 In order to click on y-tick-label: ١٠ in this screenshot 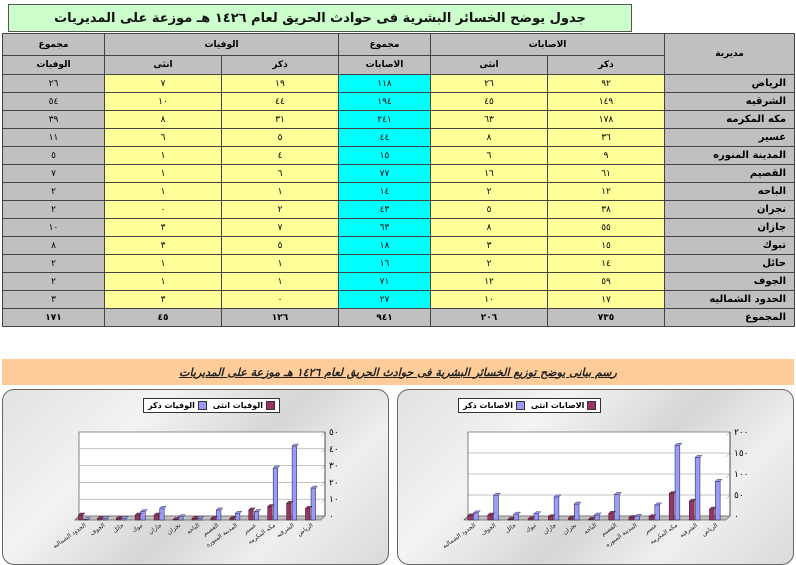, I will do `click(334, 500)`.